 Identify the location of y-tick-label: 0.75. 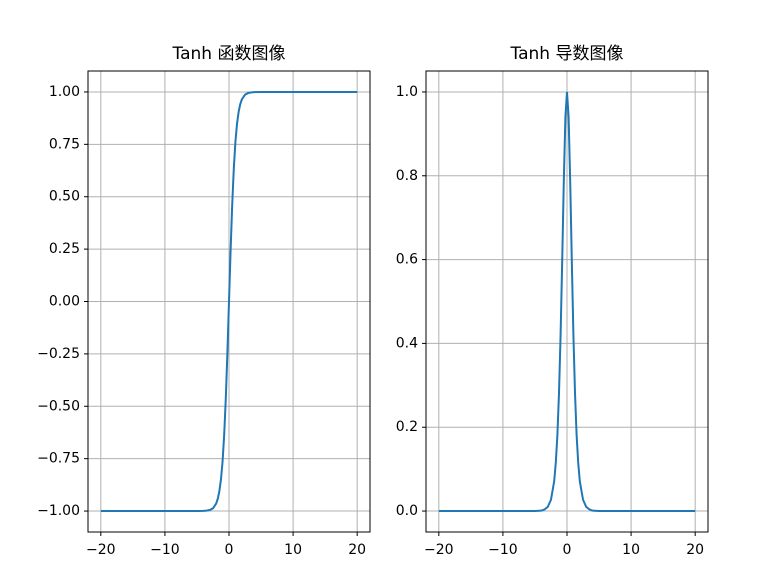
(64, 144).